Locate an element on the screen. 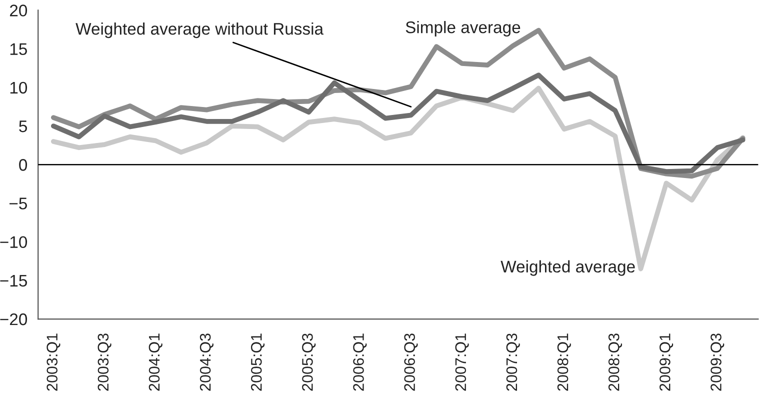  x-tick-label: 2004:Q3 is located at coordinates (207, 362).